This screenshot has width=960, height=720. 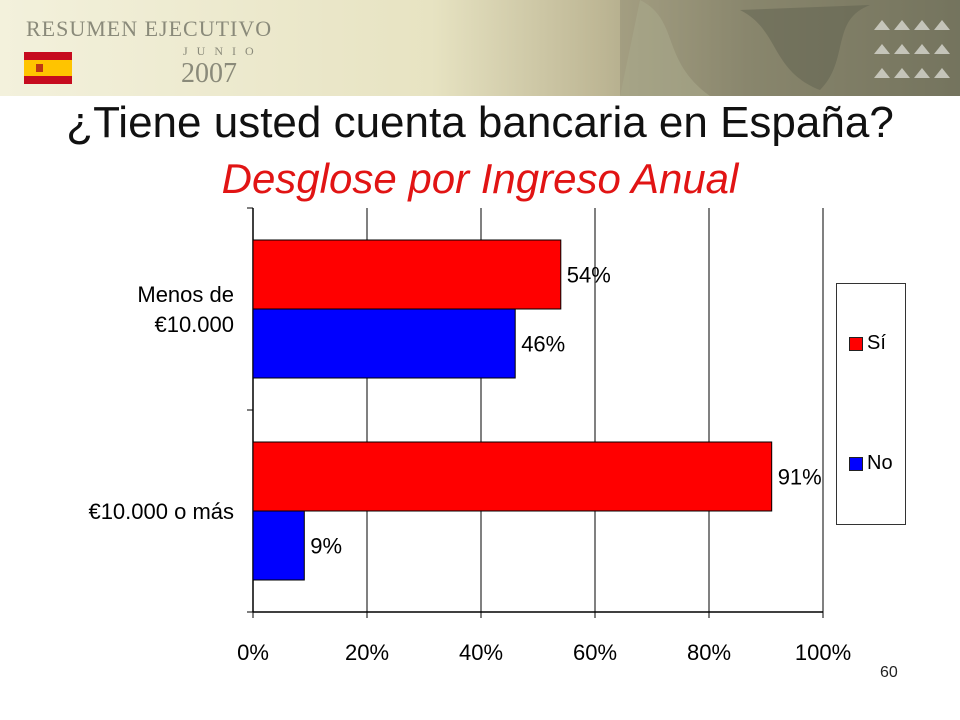 I want to click on x-tick-label: 100%, so click(x=823, y=652).